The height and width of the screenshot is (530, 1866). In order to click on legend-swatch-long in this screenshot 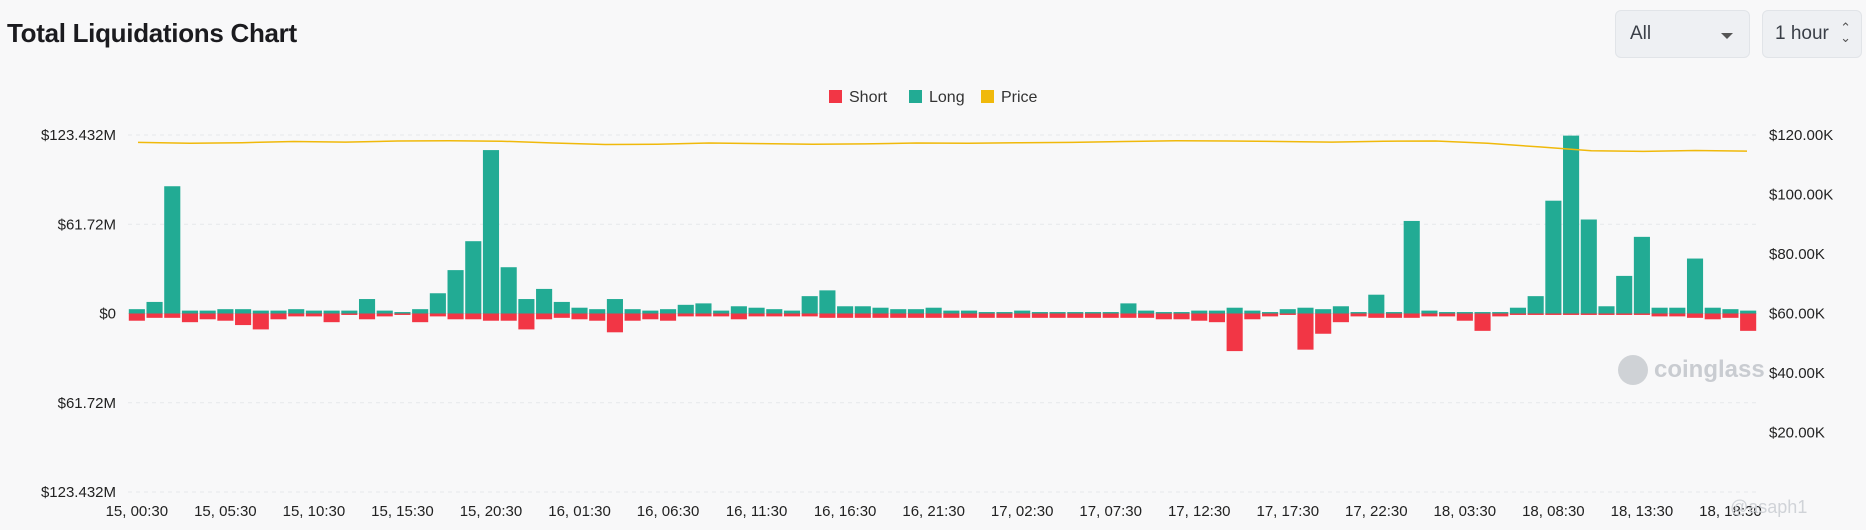, I will do `click(915, 96)`.